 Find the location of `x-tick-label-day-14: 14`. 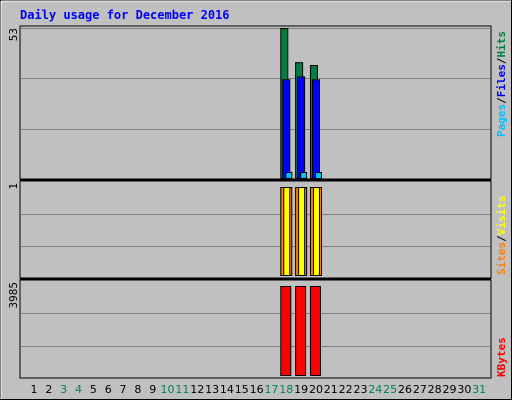

x-tick-label-day-14: 14 is located at coordinates (227, 389).